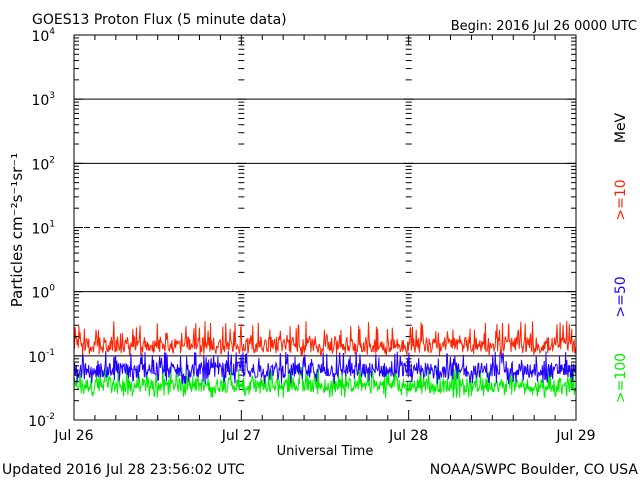 Image resolution: width=640 pixels, height=480 pixels. What do you see at coordinates (621, 378) in the screenshot?
I see `legend-entry: >=100` at bounding box center [621, 378].